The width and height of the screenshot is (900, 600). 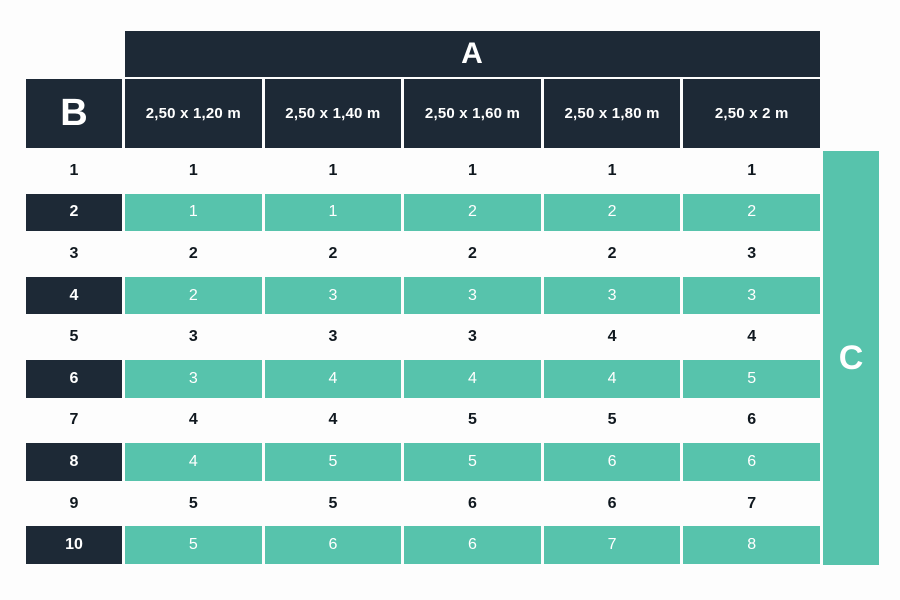 What do you see at coordinates (423, 504) in the screenshot?
I see `table-row: 9 5 5 6 6 7` at bounding box center [423, 504].